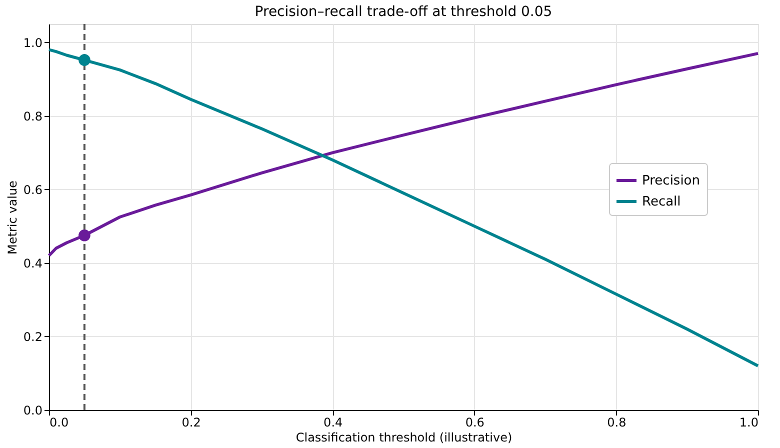 The width and height of the screenshot is (780, 448). Describe the element at coordinates (32, 337) in the screenshot. I see `y-tick-label: 0.2` at that location.